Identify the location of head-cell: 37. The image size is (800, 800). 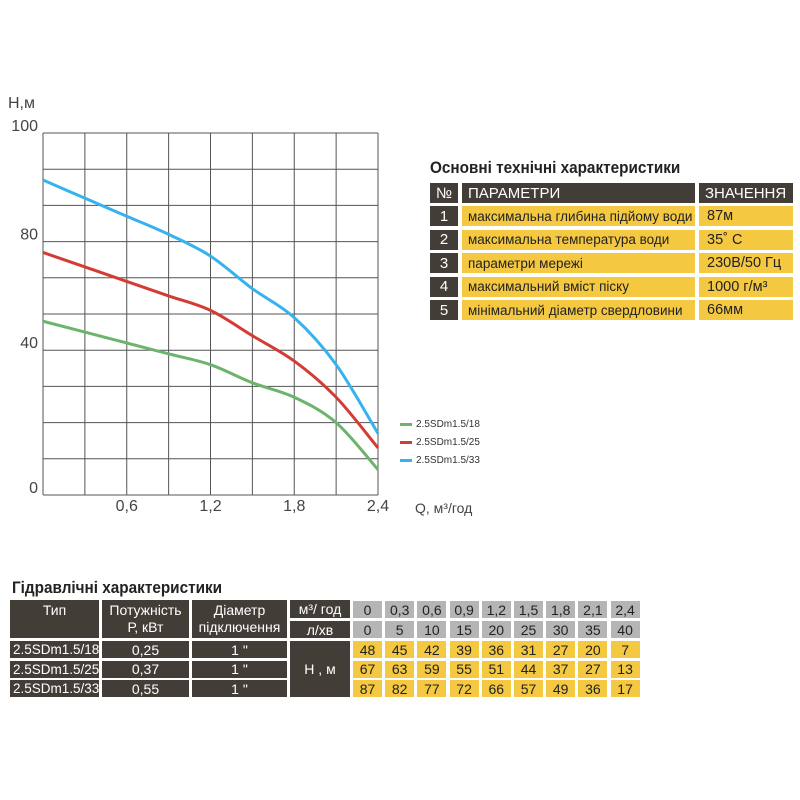
(561, 669).